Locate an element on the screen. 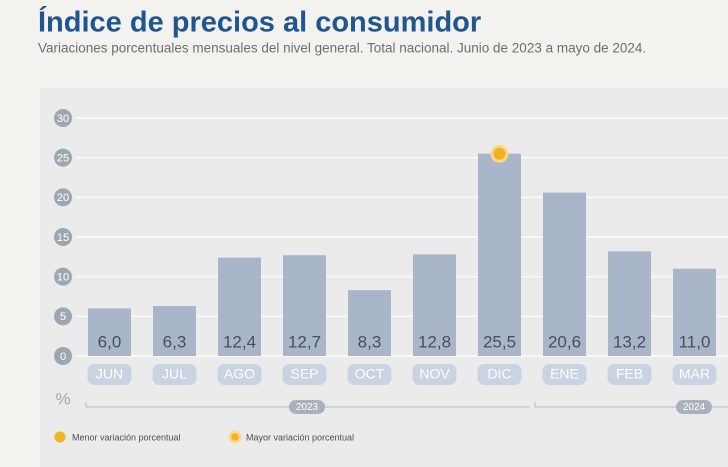 Image resolution: width=728 pixels, height=467 pixels. year-label: 2024 is located at coordinates (694, 407).